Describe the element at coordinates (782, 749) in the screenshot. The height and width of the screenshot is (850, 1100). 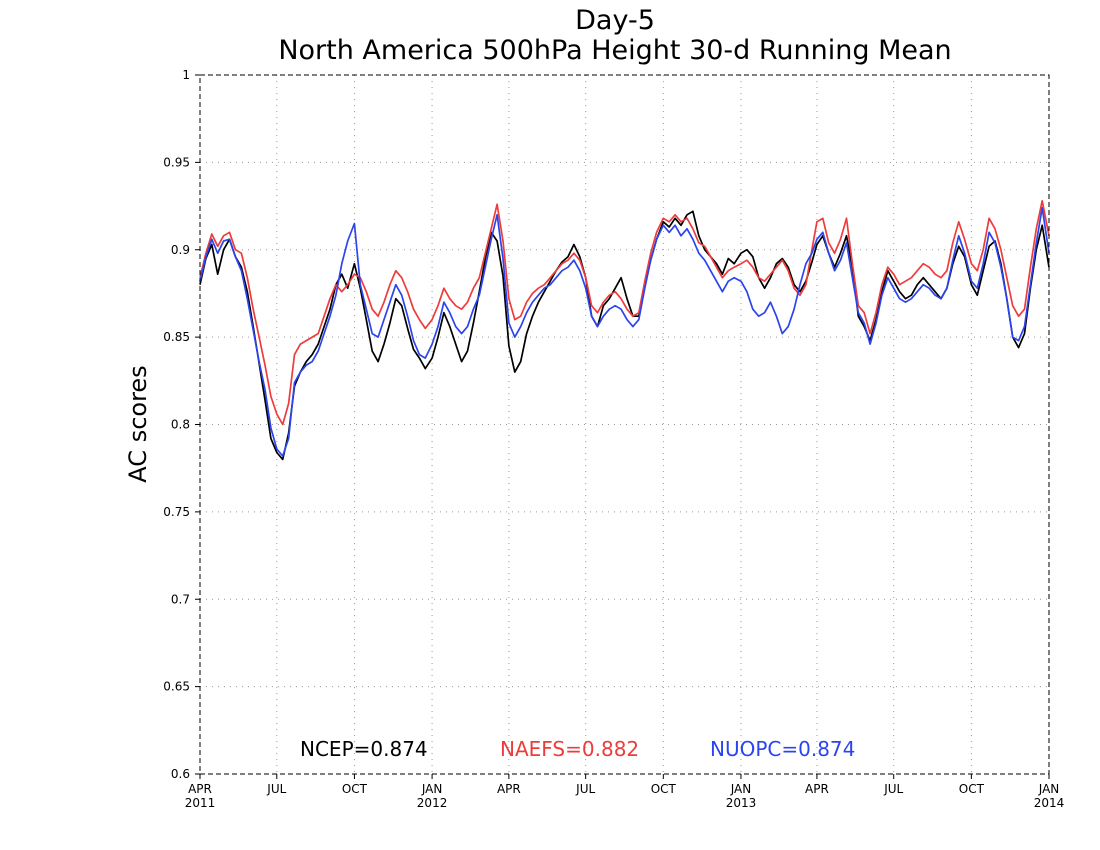
I see `legend-entry-nuopc: NUOPC=0.874` at that location.